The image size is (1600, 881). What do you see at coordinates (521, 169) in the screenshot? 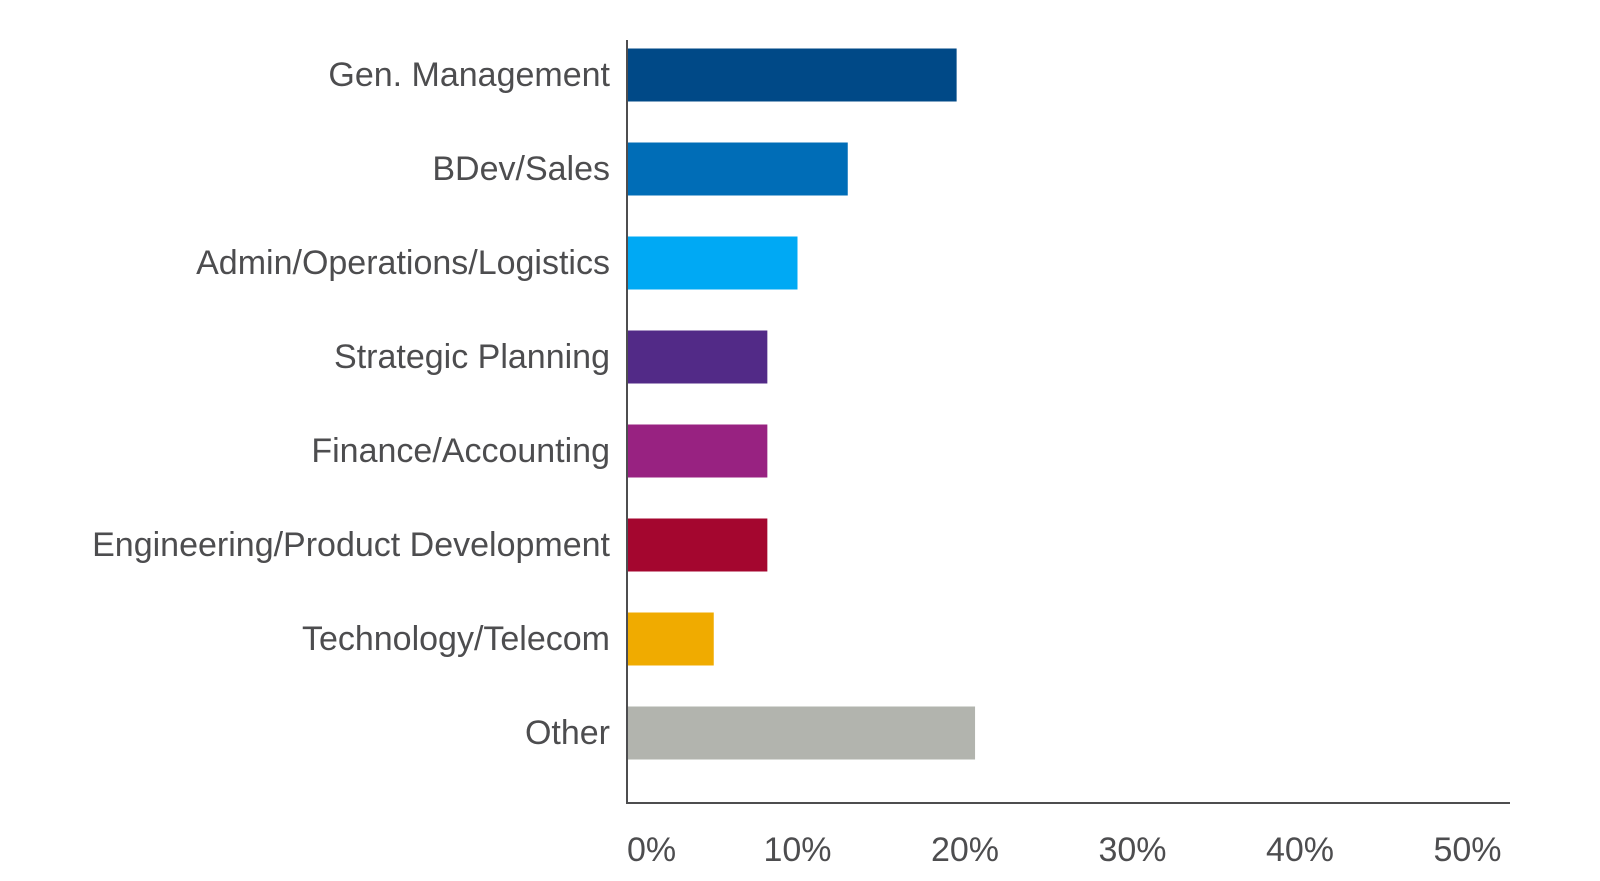
I see `category-label: BDev/Sales` at bounding box center [521, 169].